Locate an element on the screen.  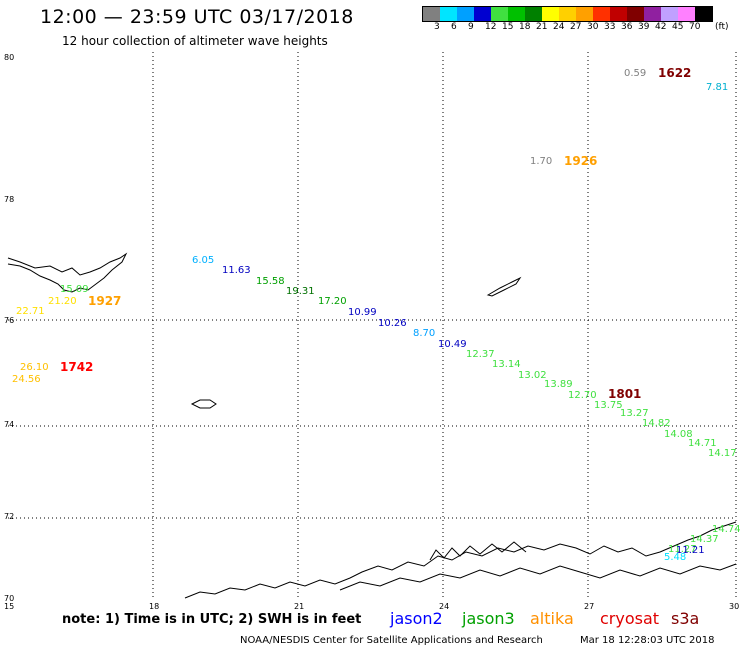
swh-value: 10.26 is located at coordinates (392, 323).